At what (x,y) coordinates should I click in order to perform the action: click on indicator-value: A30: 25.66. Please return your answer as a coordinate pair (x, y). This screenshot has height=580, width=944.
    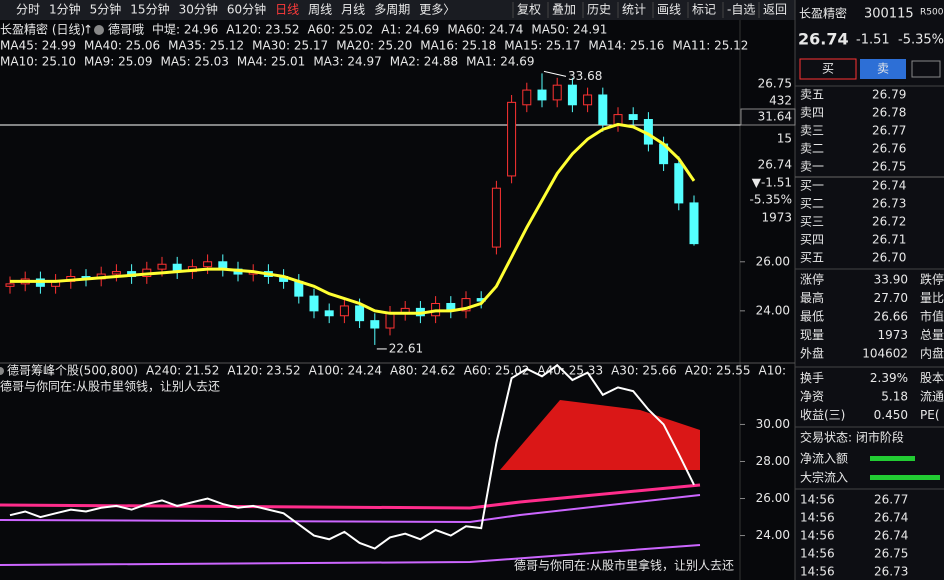
    Looking at the image, I should click on (644, 371).